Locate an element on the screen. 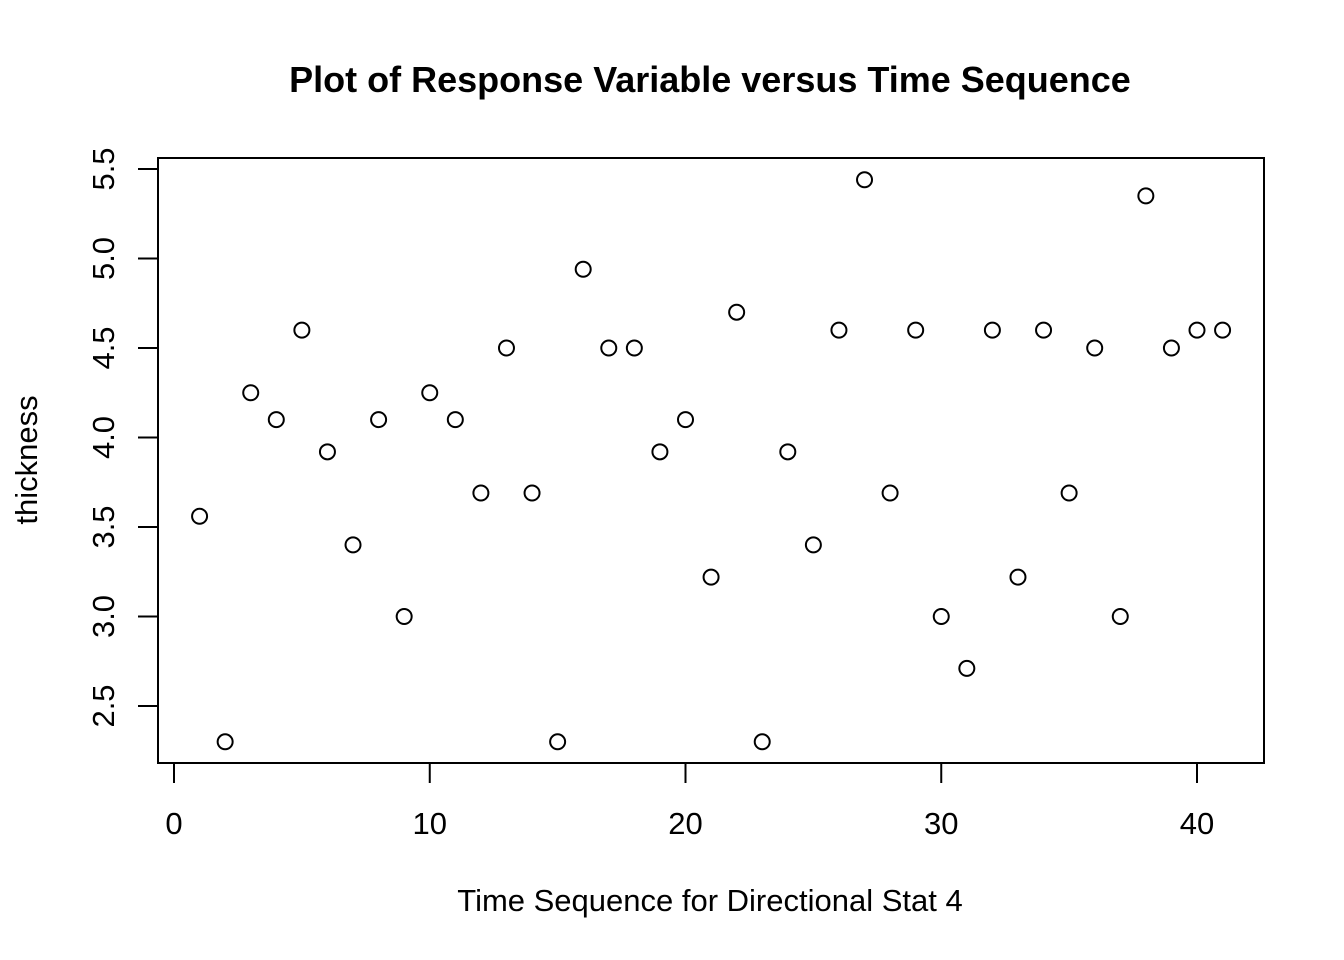  x-tick-label: 10 is located at coordinates (430, 823).